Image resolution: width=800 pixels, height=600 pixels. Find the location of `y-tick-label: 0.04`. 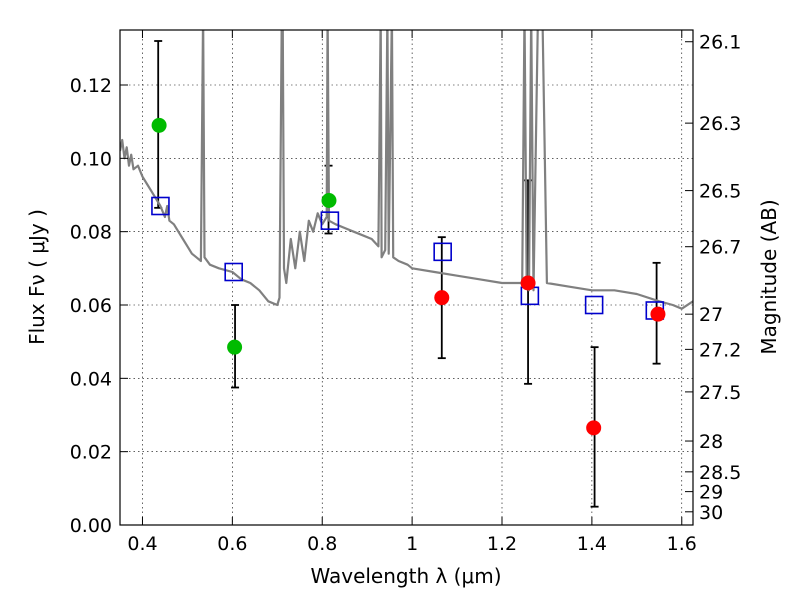

y-tick-label: 0.04 is located at coordinates (91, 379).